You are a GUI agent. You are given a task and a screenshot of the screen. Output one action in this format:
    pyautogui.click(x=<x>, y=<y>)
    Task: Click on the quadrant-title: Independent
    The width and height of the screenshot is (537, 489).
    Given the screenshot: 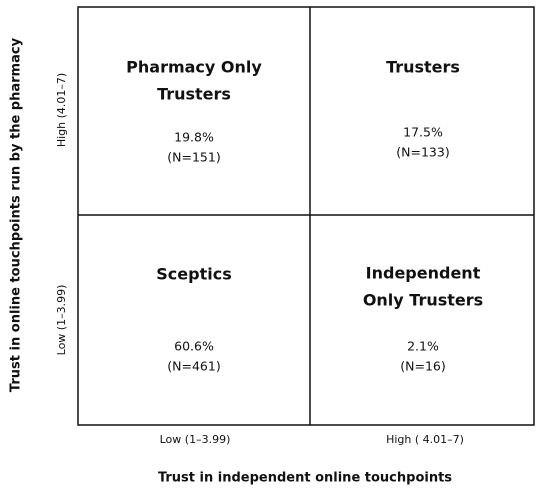 What is the action you would take?
    pyautogui.click(x=423, y=273)
    